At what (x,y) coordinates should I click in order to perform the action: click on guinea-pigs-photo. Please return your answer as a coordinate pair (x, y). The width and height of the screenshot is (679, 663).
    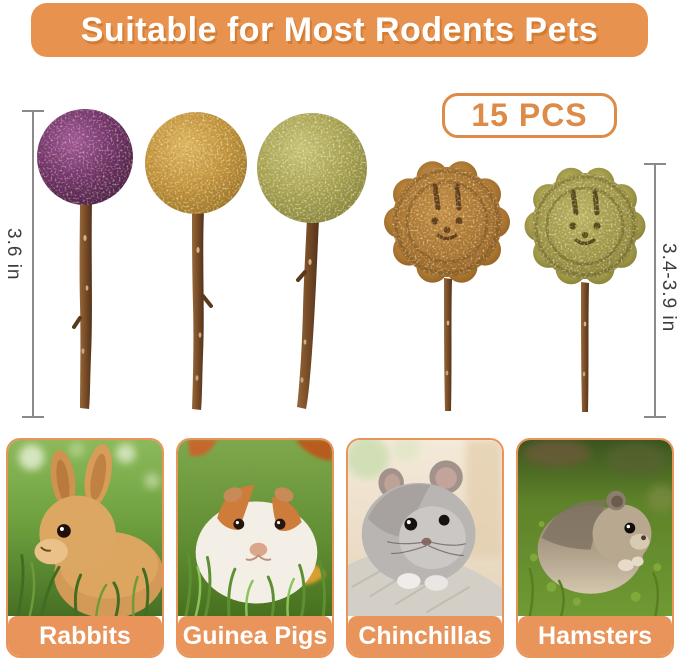
    Looking at the image, I should click on (255, 528).